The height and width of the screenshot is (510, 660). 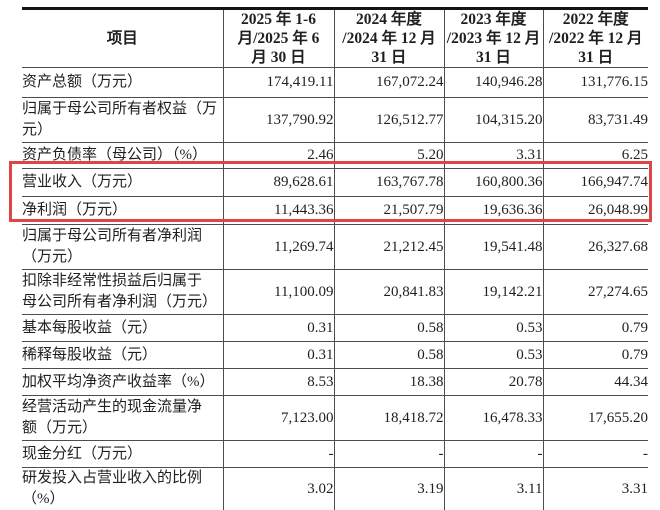 What do you see at coordinates (595, 247) in the screenshot?
I see `row-value: 26,327.68` at bounding box center [595, 247].